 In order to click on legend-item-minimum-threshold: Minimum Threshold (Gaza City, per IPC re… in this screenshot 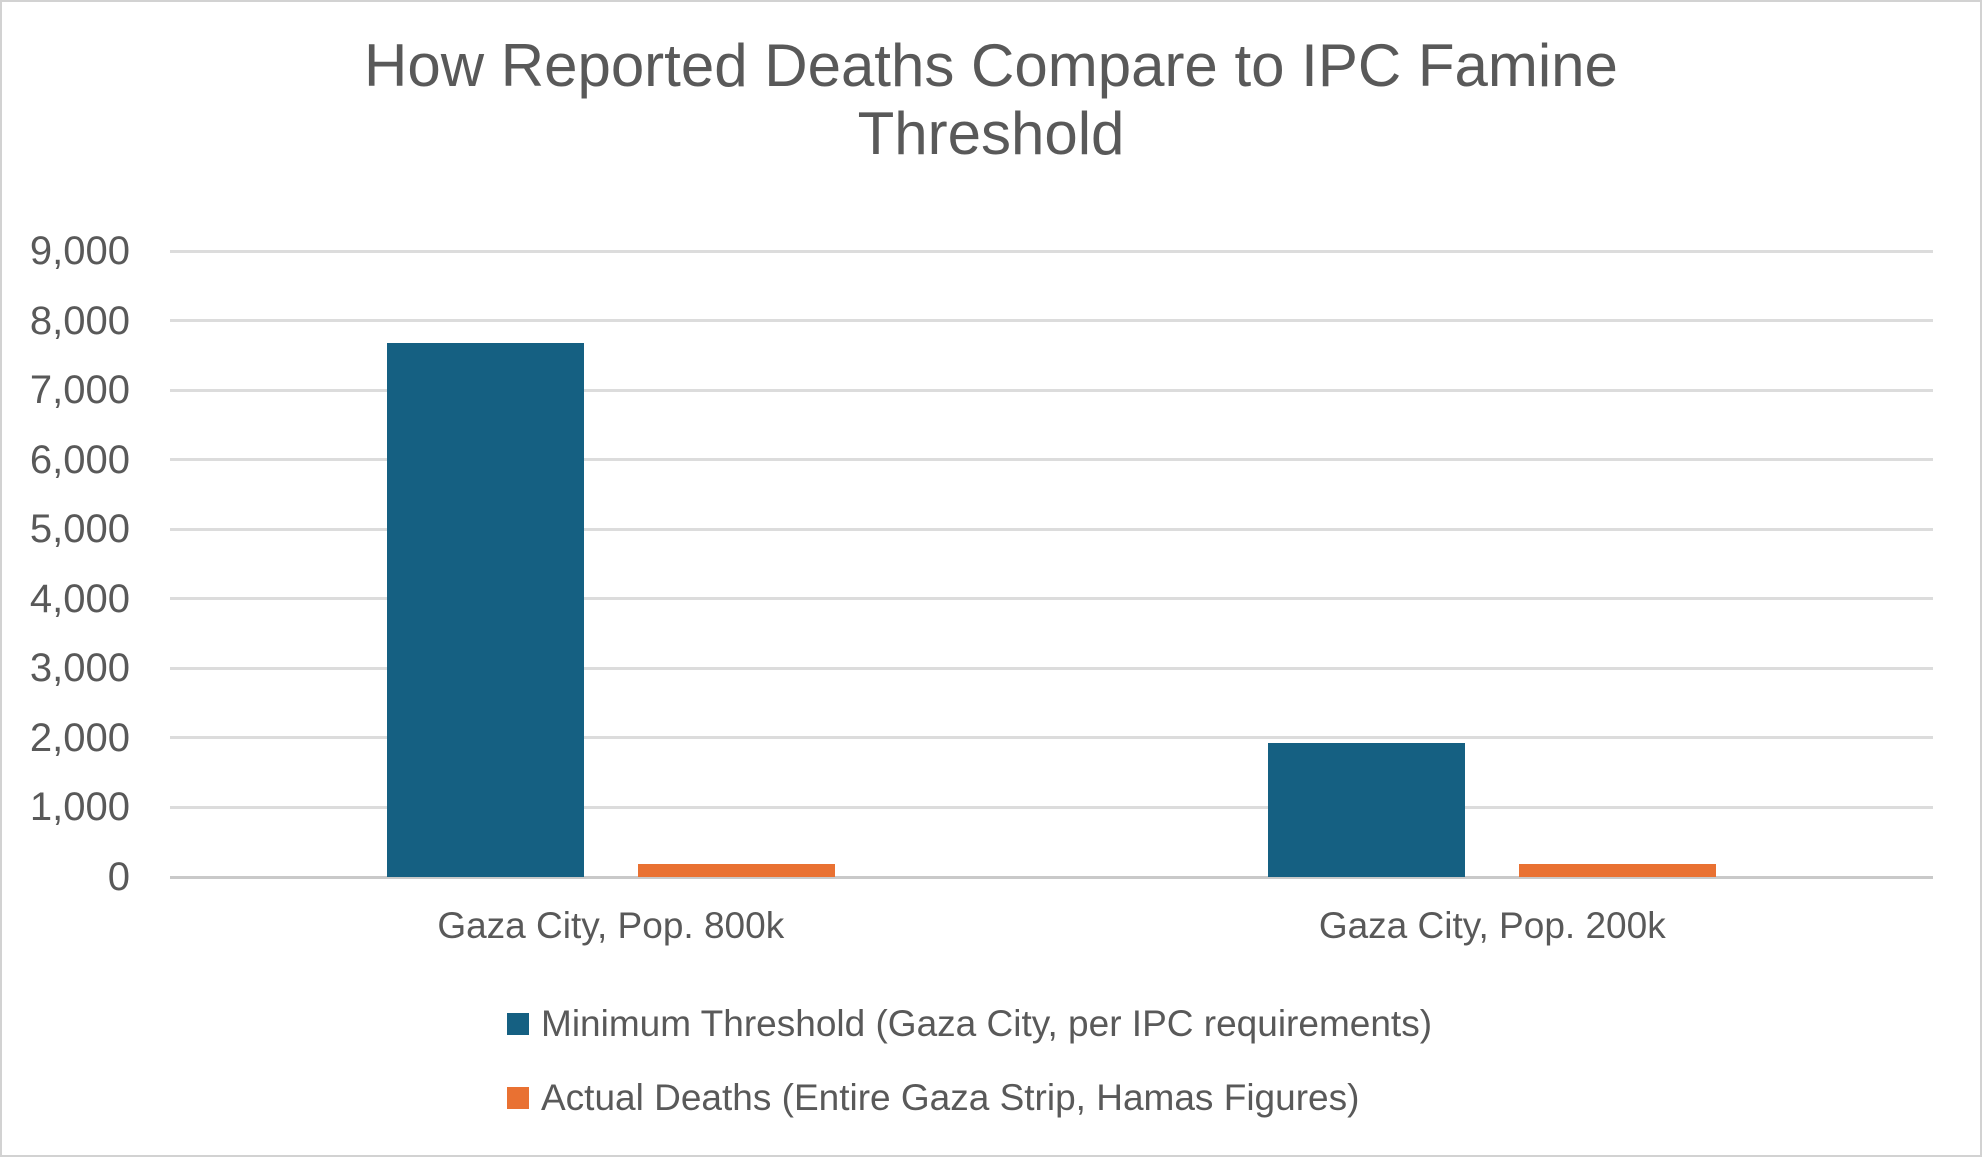, I will do `click(969, 1024)`.